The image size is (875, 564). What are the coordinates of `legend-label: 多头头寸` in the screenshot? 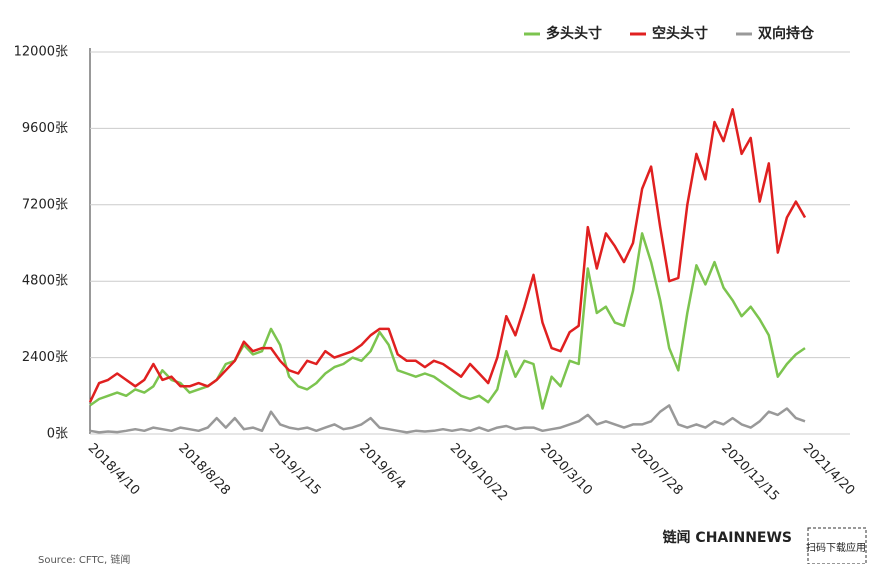 It's located at (574, 33).